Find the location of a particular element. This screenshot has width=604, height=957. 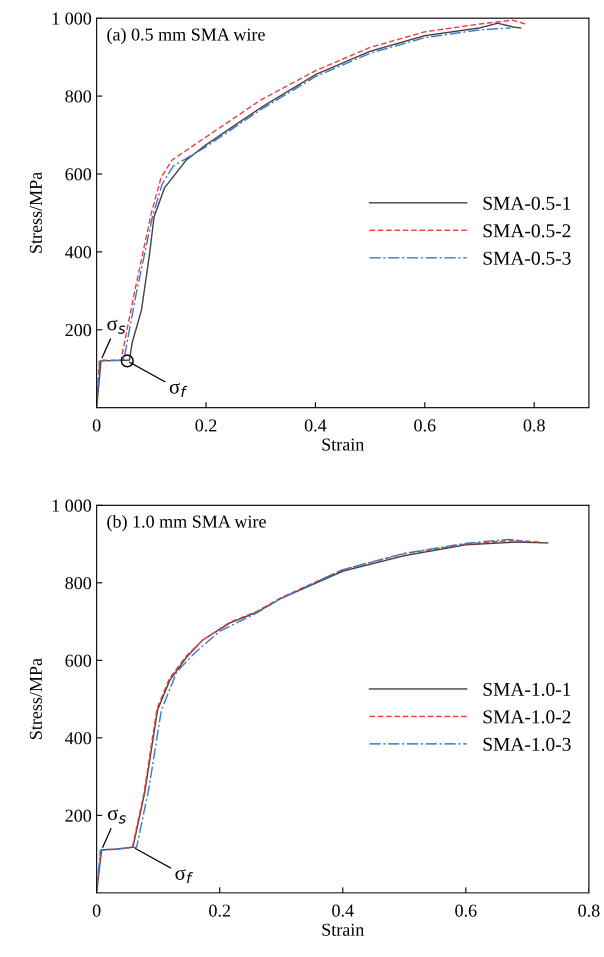

chart-title: (a) 0.5 mm SMA wire is located at coordinates (186, 36).